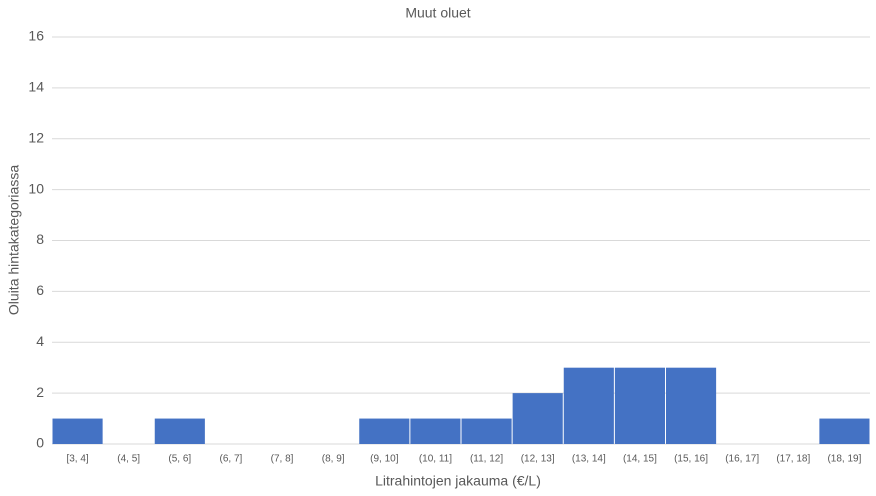 This screenshot has height=496, width=876. What do you see at coordinates (36, 36) in the screenshot?
I see `y-tick-label: 16` at bounding box center [36, 36].